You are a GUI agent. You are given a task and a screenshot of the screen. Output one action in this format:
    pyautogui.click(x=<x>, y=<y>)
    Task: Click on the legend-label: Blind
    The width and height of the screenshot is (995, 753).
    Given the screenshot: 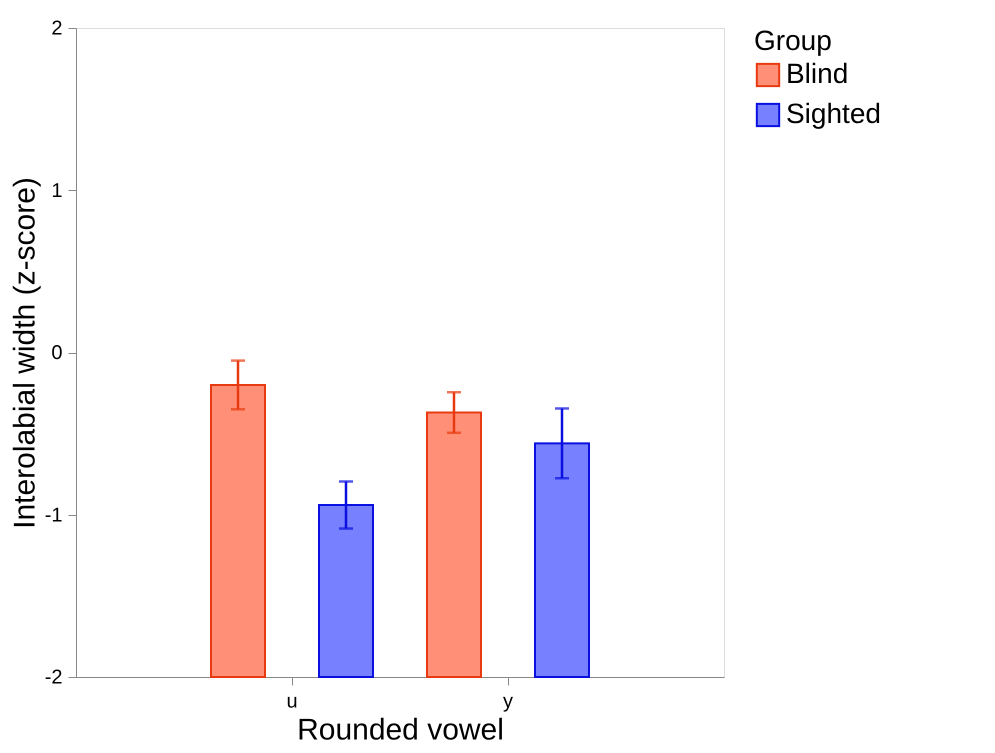 What is the action you would take?
    pyautogui.click(x=817, y=73)
    